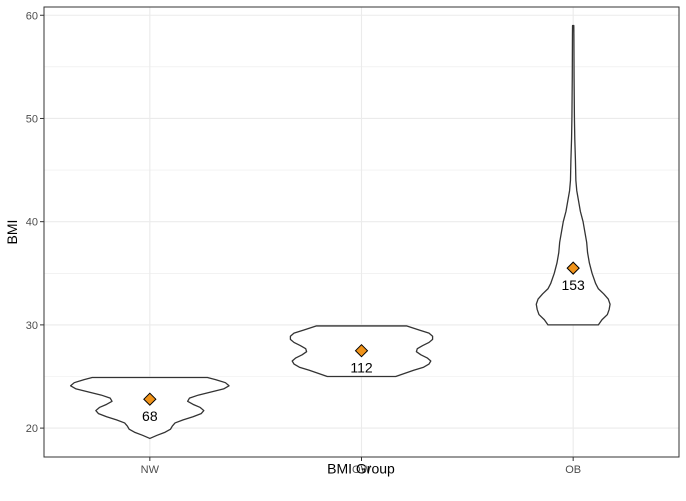 The width and height of the screenshot is (686, 501). Describe the element at coordinates (32, 16) in the screenshot. I see `y-tick-label: 60` at that location.